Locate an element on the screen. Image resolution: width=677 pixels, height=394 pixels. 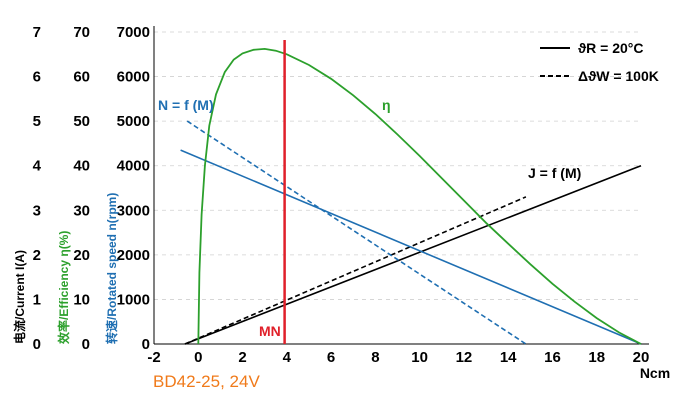
current-tick-label: 7 is located at coordinates (37, 32).